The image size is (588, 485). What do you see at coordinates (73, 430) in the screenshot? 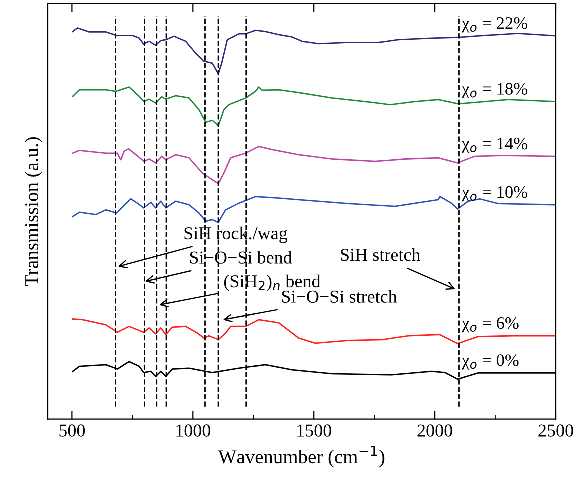
I see `x-tick-label: 500` at bounding box center [73, 430].